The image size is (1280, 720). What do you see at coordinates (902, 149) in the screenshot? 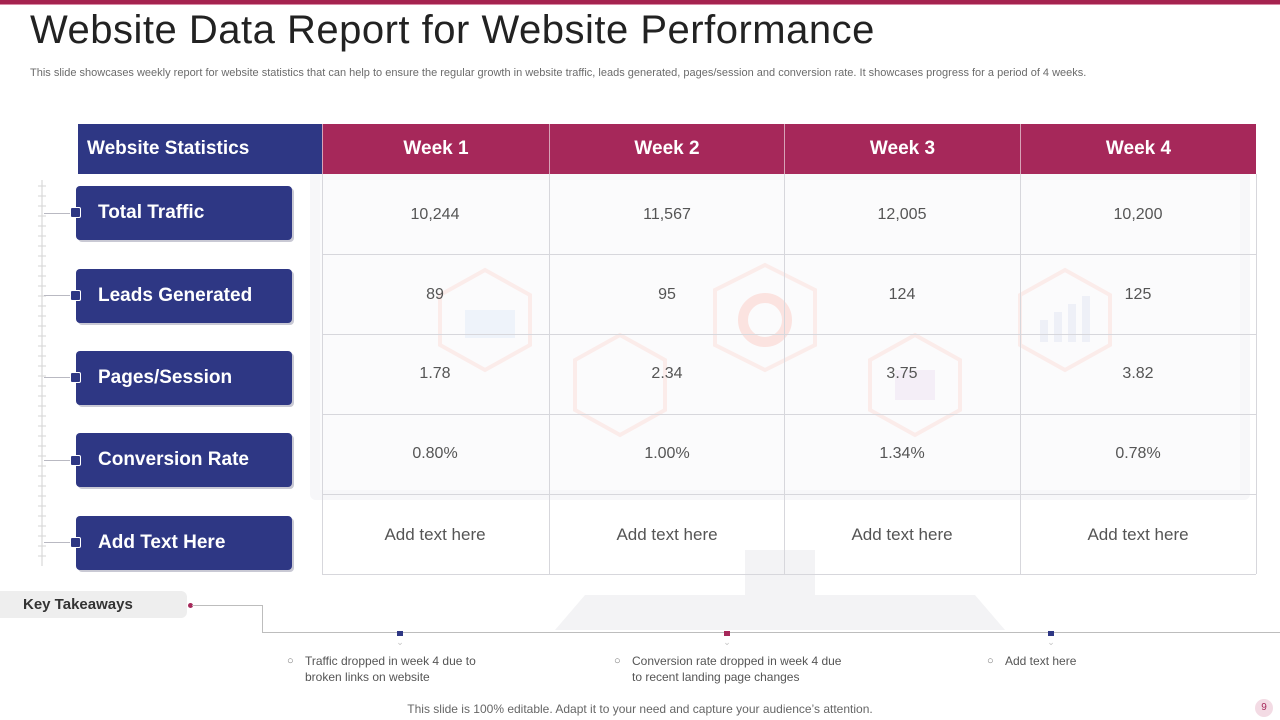
I see `header-week-3: Week 3` at bounding box center [902, 149].